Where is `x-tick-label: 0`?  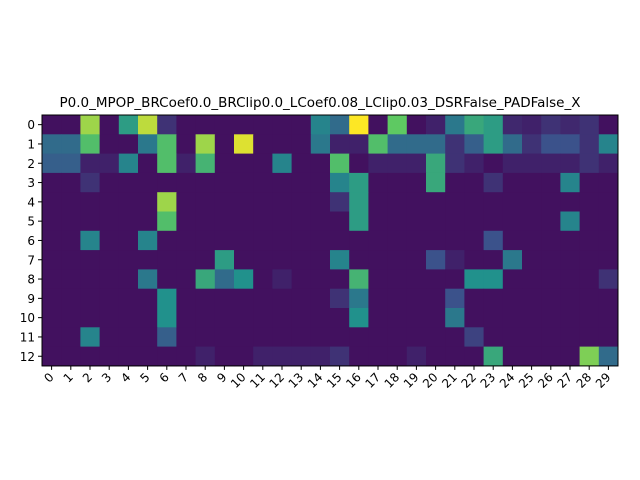 x-tick-label: 0 is located at coordinates (48, 377).